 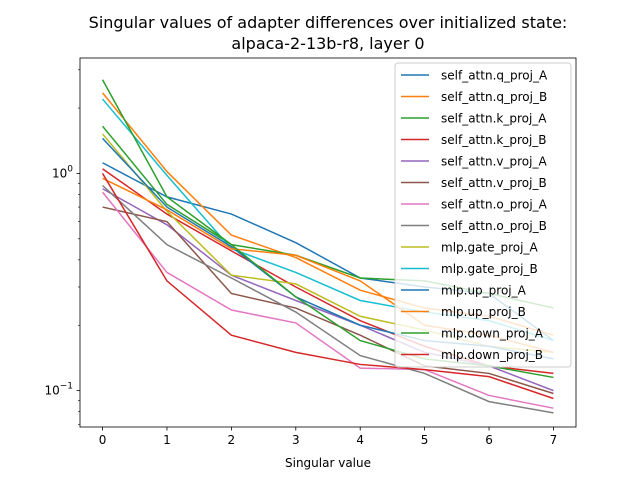 I want to click on legend-label: self_attn.v_proj_A, so click(x=494, y=162).